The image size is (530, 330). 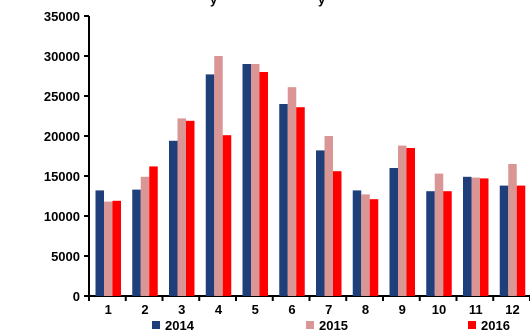 What do you see at coordinates (402, 309) in the screenshot?
I see `x-tick-label: 9` at bounding box center [402, 309].